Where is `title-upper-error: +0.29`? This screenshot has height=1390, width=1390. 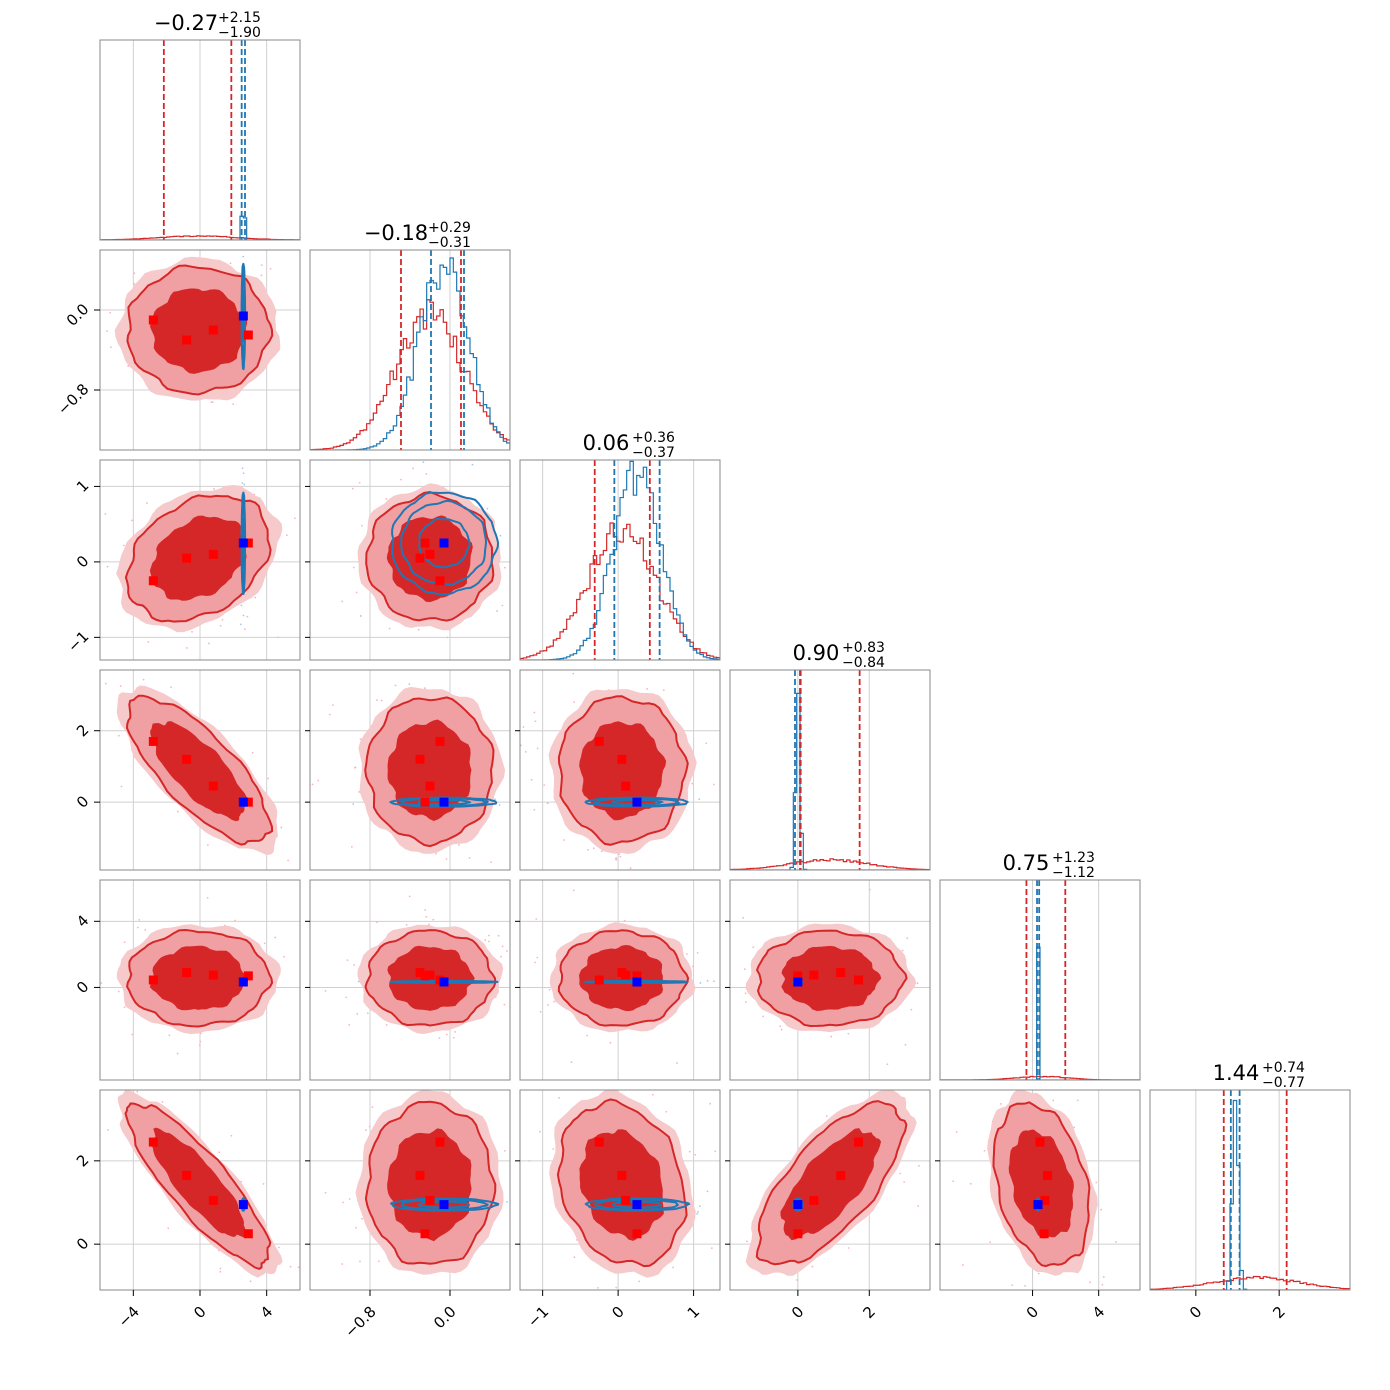 title-upper-error: +0.29 is located at coordinates (449, 228).